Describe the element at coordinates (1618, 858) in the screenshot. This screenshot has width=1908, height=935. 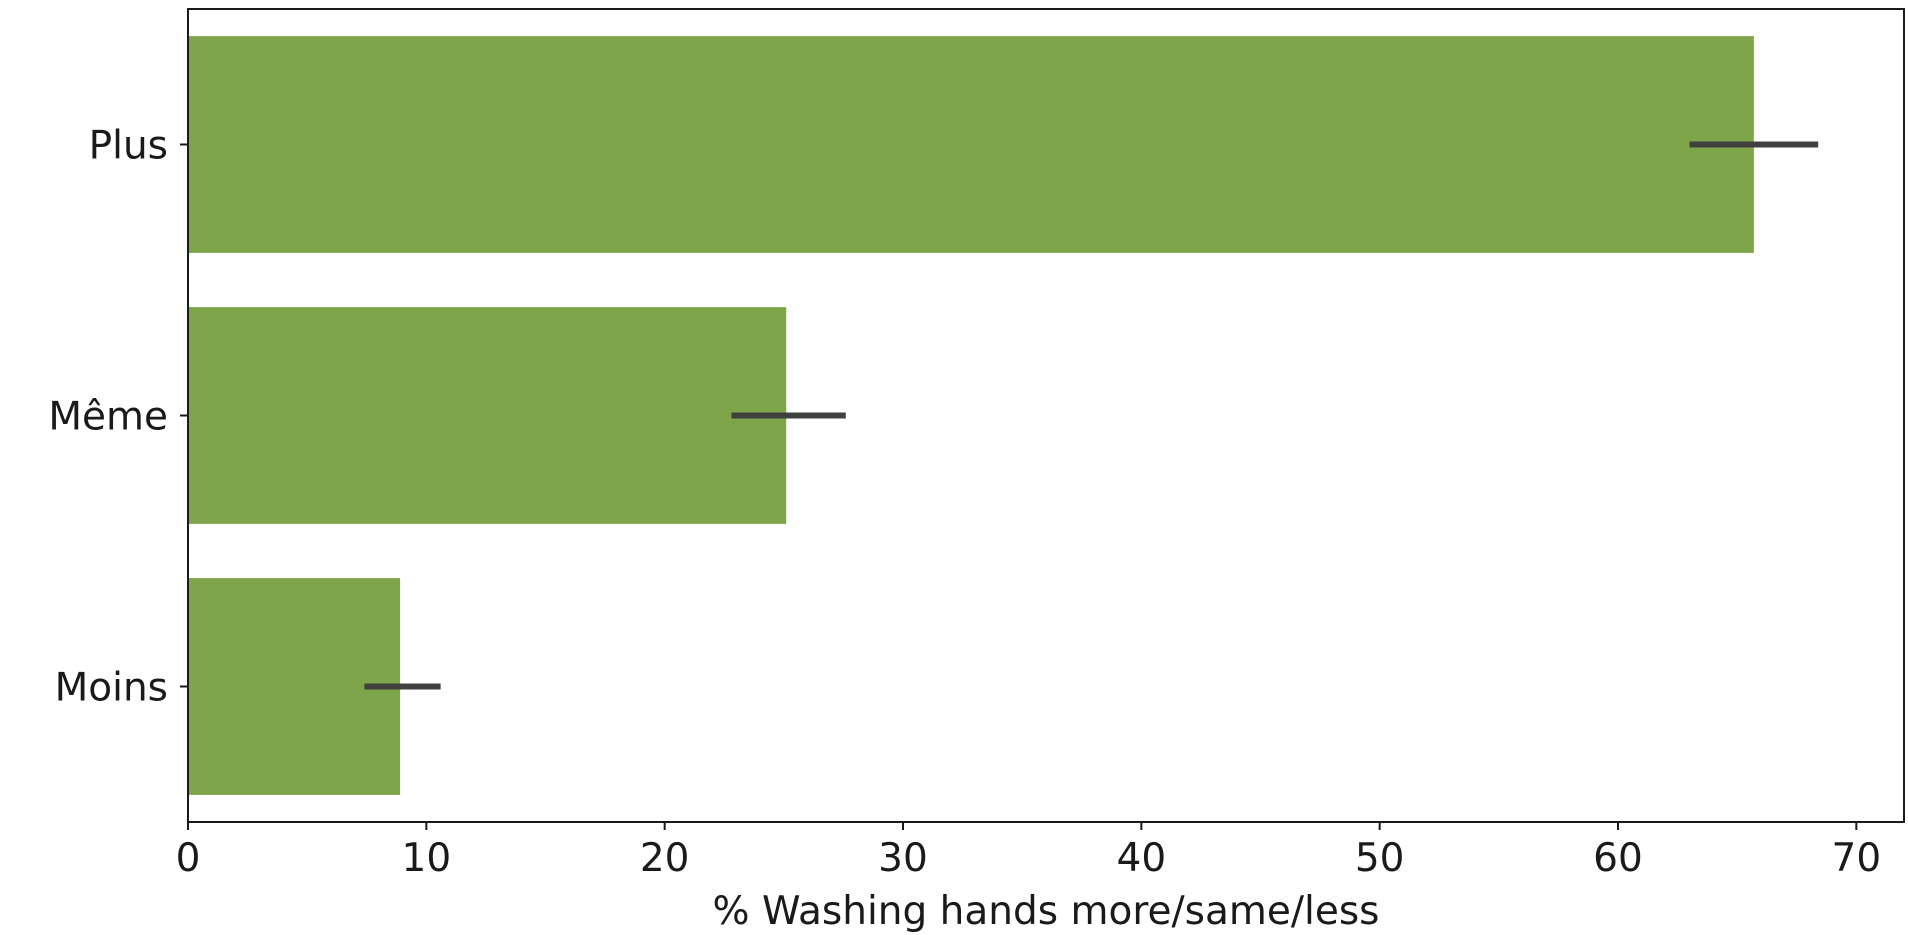
I see `x-tick-label: 60` at that location.